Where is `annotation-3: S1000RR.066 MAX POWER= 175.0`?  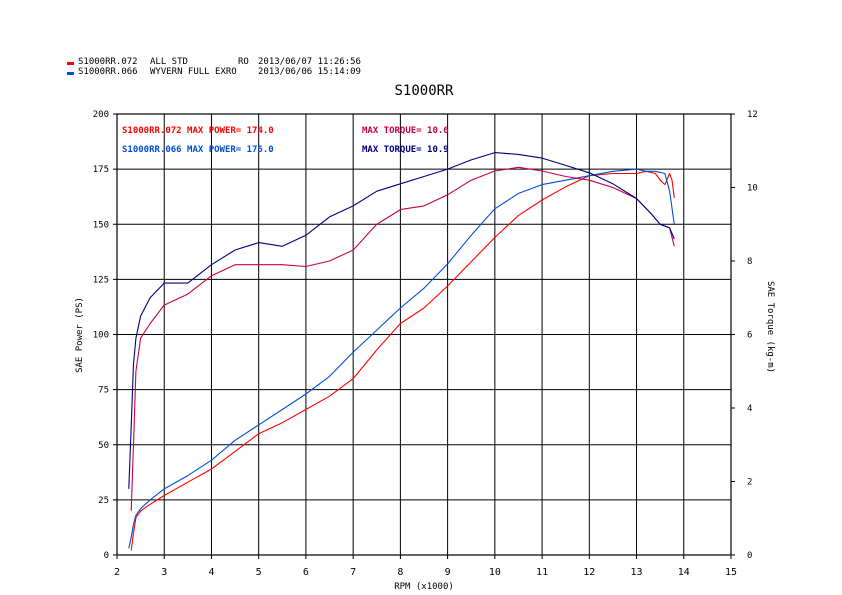
annotation-3: S1000RR.066 MAX POWER= 175.0 is located at coordinates (198, 150).